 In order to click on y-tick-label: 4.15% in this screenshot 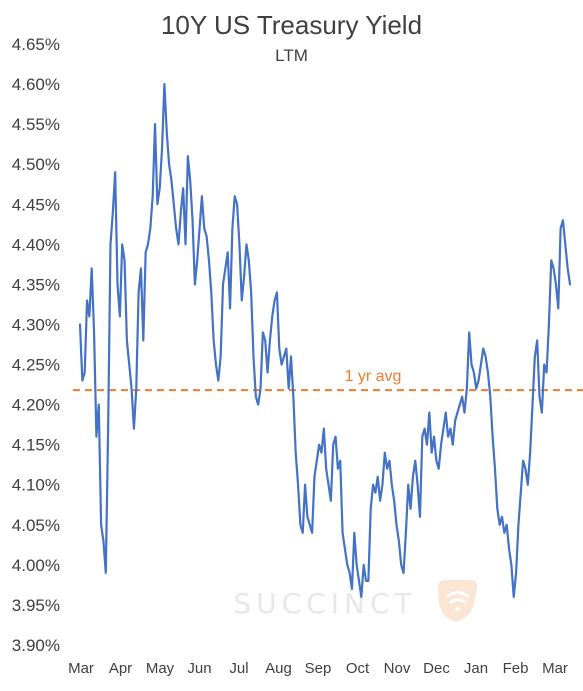, I will do `click(36, 445)`.